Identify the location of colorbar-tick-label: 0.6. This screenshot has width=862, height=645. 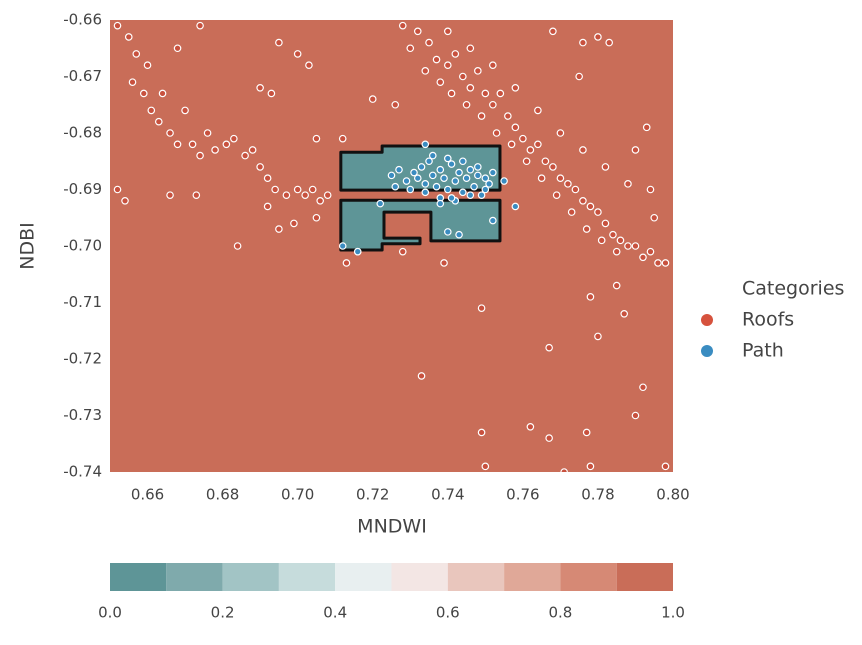
(448, 613).